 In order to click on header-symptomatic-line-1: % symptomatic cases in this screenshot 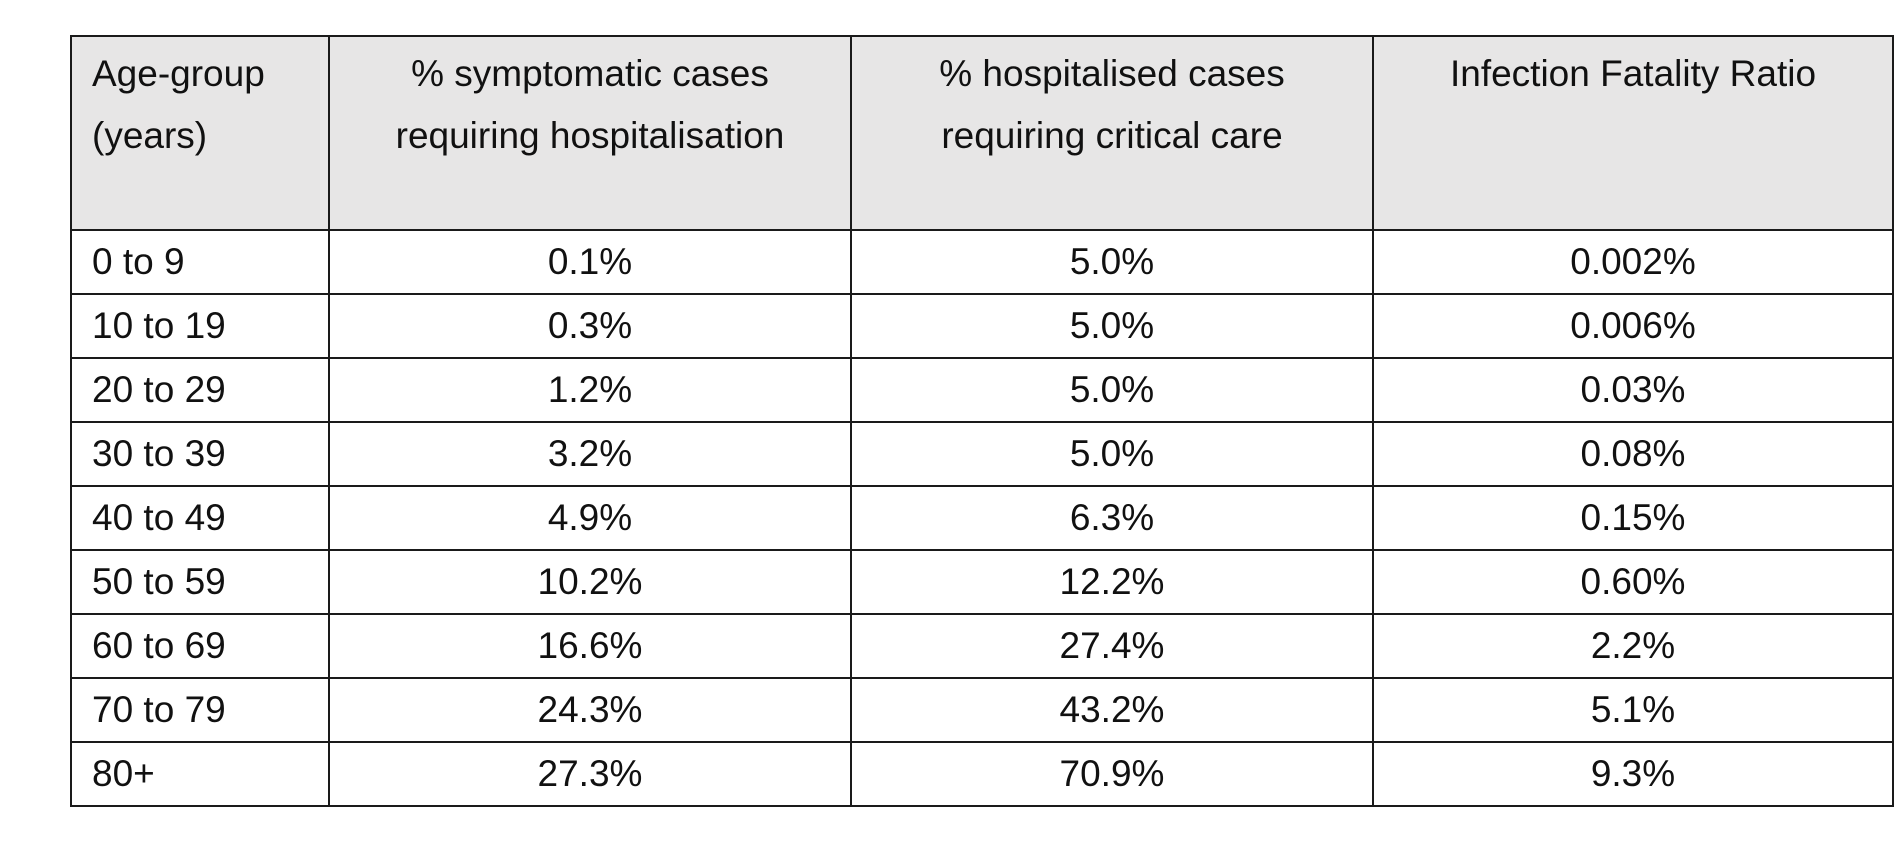, I will do `click(590, 73)`.